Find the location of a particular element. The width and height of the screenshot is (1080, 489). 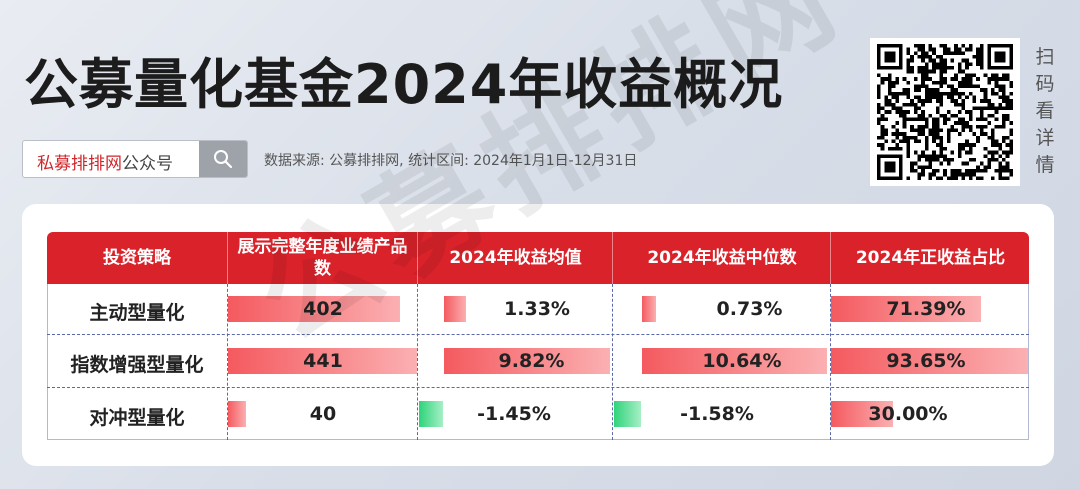

qr-code is located at coordinates (945, 112).